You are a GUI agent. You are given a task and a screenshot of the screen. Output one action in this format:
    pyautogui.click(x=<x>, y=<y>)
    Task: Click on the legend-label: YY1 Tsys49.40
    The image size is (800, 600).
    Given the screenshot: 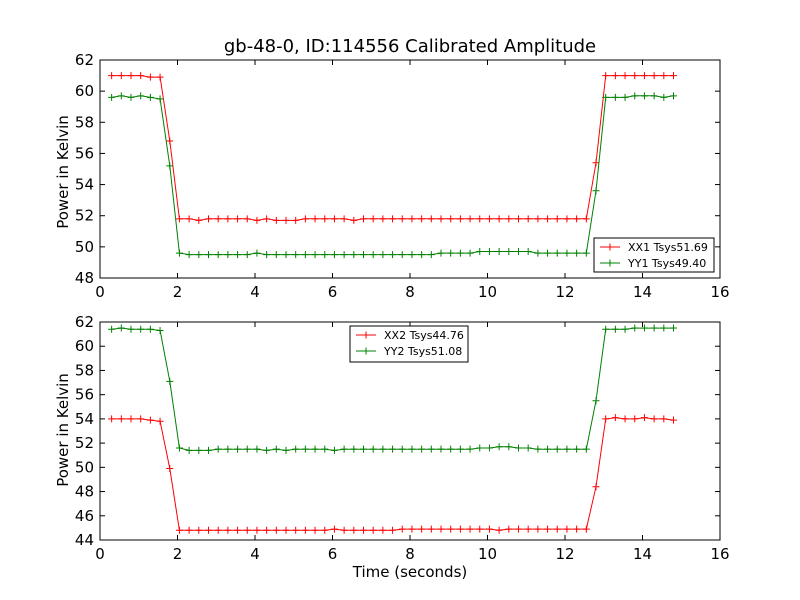 What is the action you would take?
    pyautogui.click(x=666, y=263)
    